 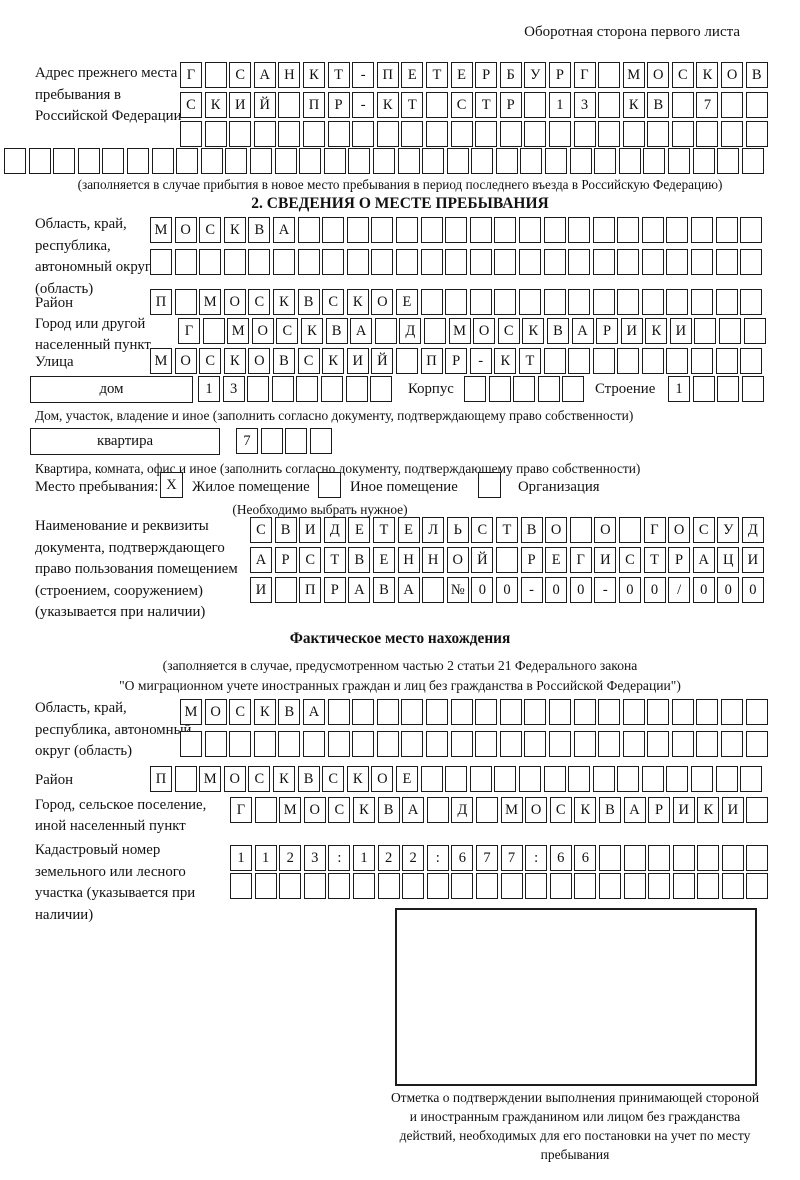 What do you see at coordinates (511, 858) in the screenshot?
I see `char-cell: 7` at bounding box center [511, 858].